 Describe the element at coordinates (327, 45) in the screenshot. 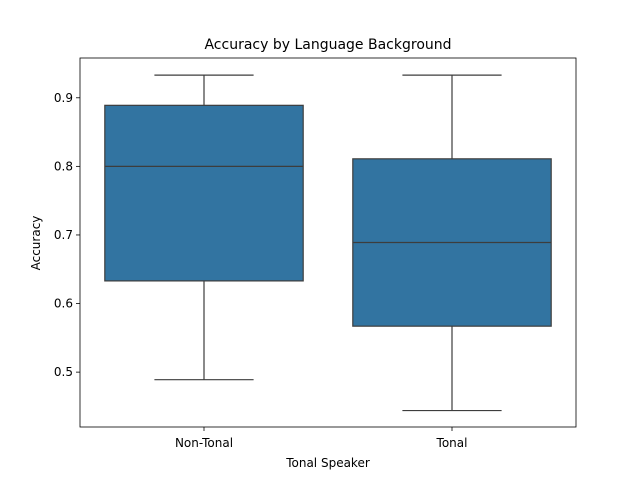

I see `chart-title: Accuracy by Language Background` at that location.